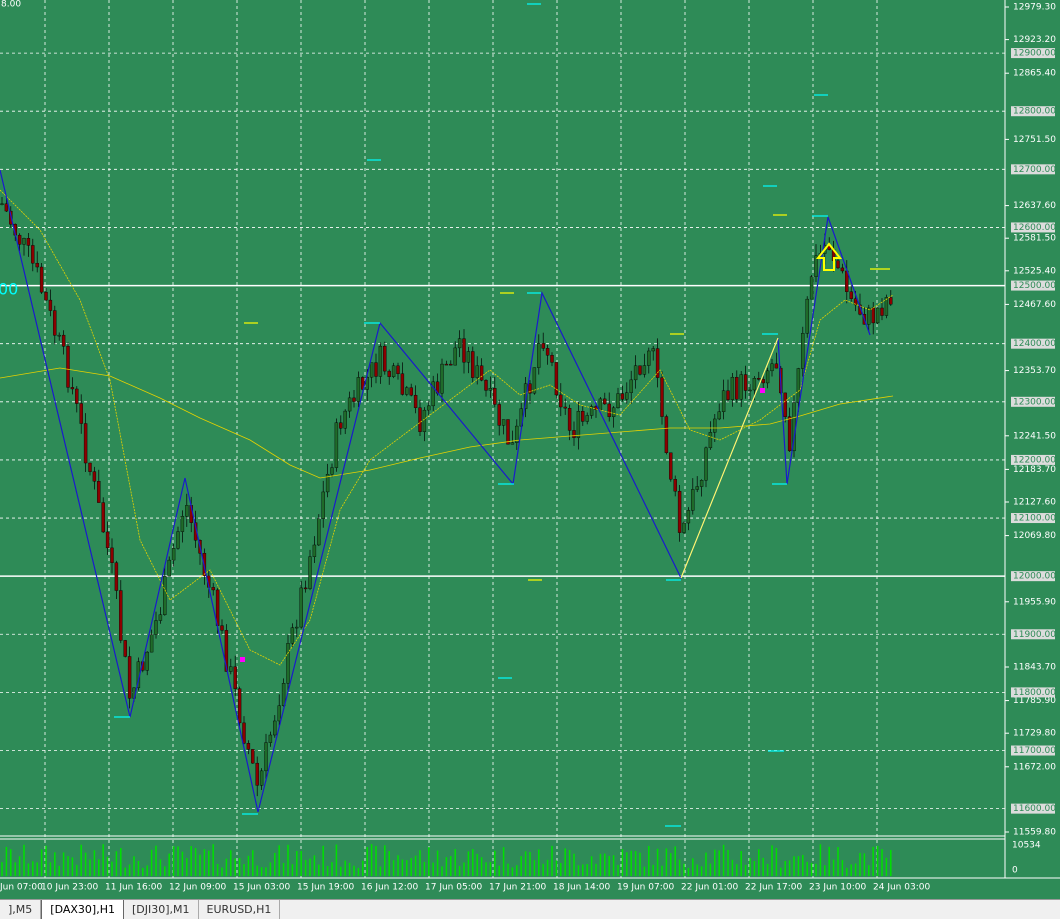 This screenshot has width=1060, height=919. Describe the element at coordinates (1034, 239) in the screenshot. I see `price-label: 12581.50` at that location.